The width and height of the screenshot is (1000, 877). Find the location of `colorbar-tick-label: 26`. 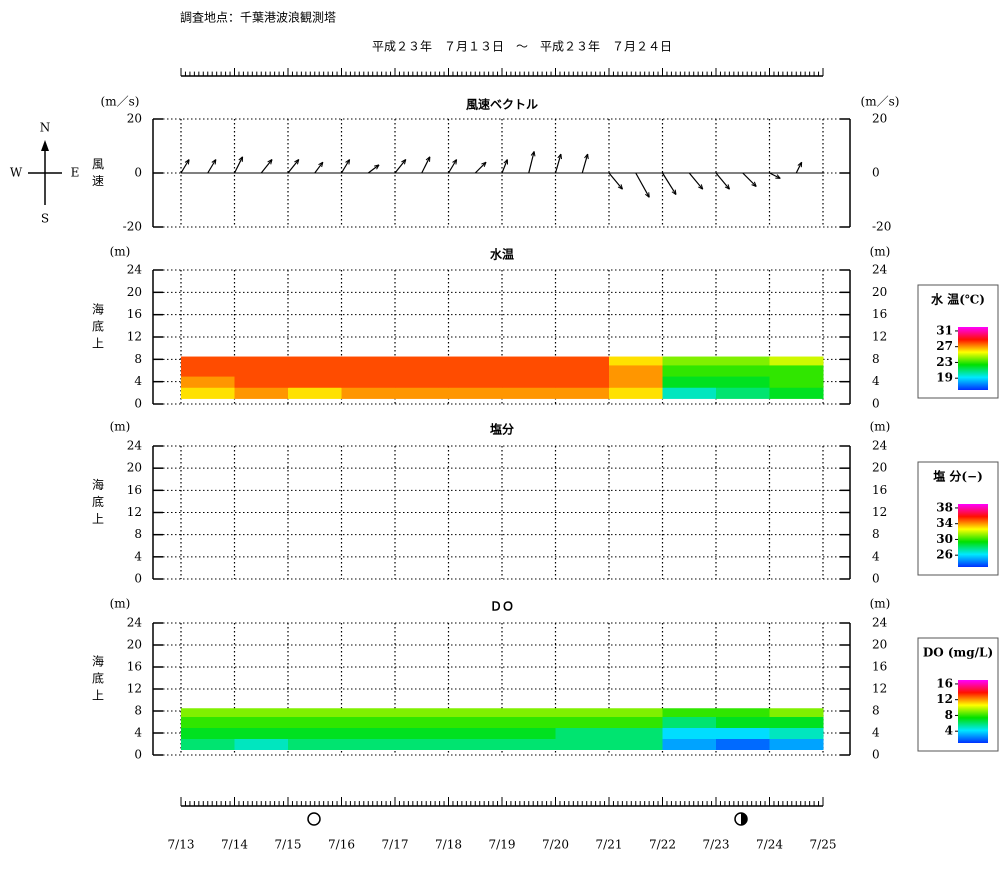

colorbar-tick-label: 26 is located at coordinates (944, 555).